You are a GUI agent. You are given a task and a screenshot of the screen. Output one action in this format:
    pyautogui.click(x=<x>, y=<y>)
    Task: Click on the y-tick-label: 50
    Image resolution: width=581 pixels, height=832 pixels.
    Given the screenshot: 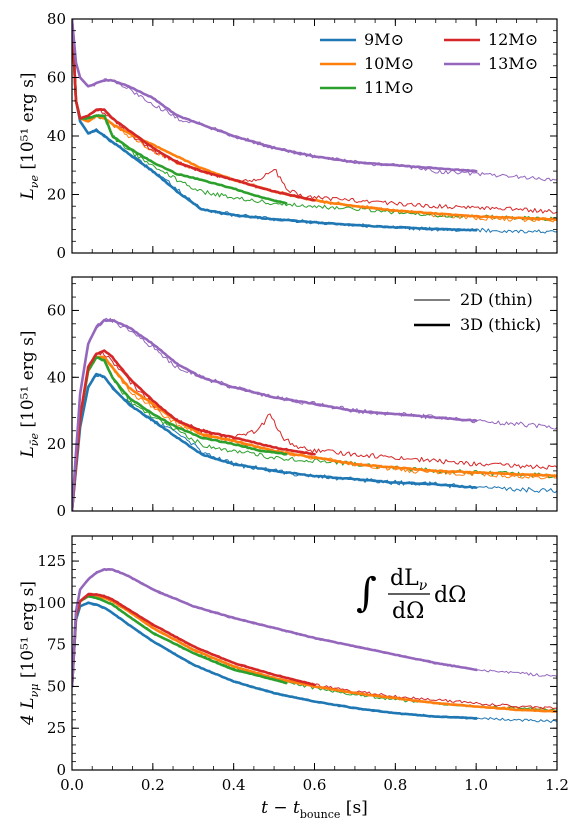 What is the action you would take?
    pyautogui.click(x=56, y=686)
    